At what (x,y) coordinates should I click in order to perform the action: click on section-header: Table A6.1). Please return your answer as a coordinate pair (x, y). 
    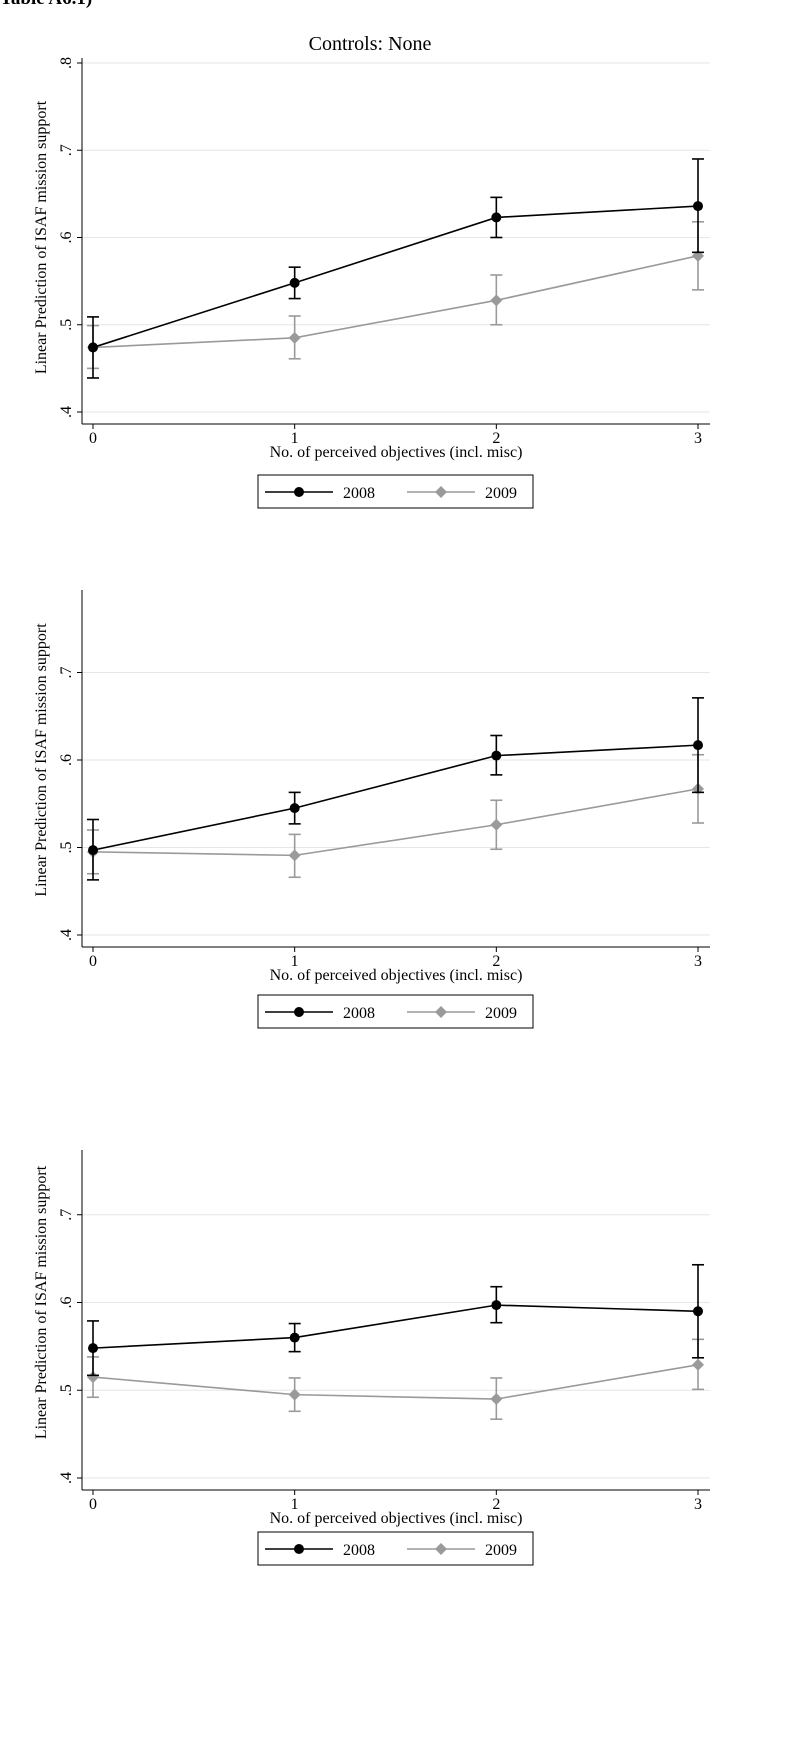
    Looking at the image, I should click on (46, 5).